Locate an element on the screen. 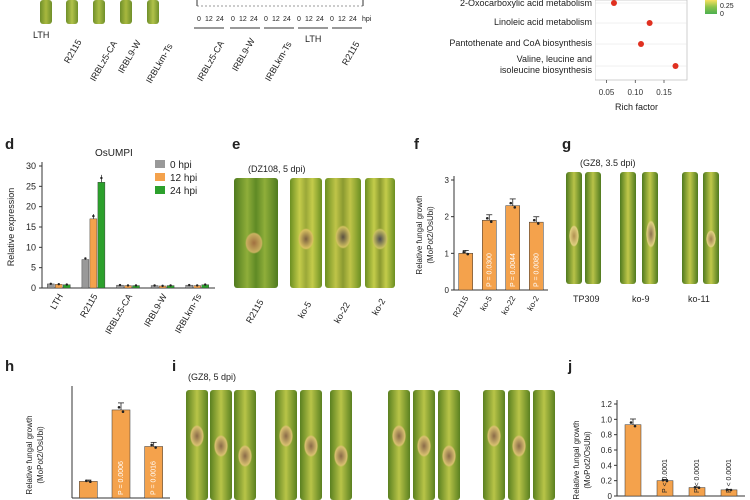 This screenshot has height=500, width=750. pathway-label: Valine, leucine and is located at coordinates (554, 59).